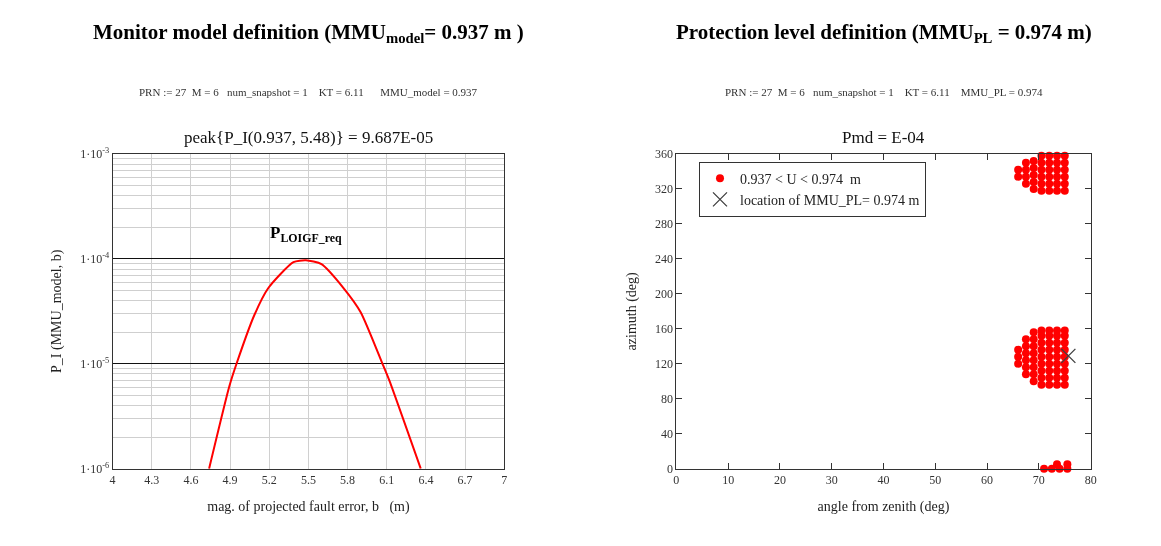 The height and width of the screenshot is (546, 1161). What do you see at coordinates (779, 480) in the screenshot?
I see `x-tick-label: 20` at bounding box center [779, 480].